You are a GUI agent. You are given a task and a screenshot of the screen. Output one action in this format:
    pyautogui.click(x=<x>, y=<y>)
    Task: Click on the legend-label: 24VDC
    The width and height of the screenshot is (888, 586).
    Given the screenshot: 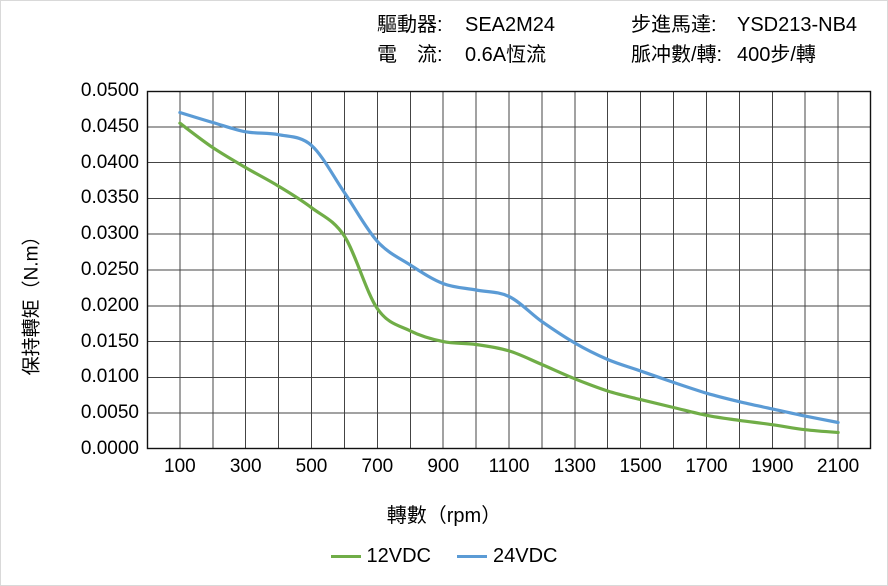 What is the action you would take?
    pyautogui.click(x=525, y=556)
    